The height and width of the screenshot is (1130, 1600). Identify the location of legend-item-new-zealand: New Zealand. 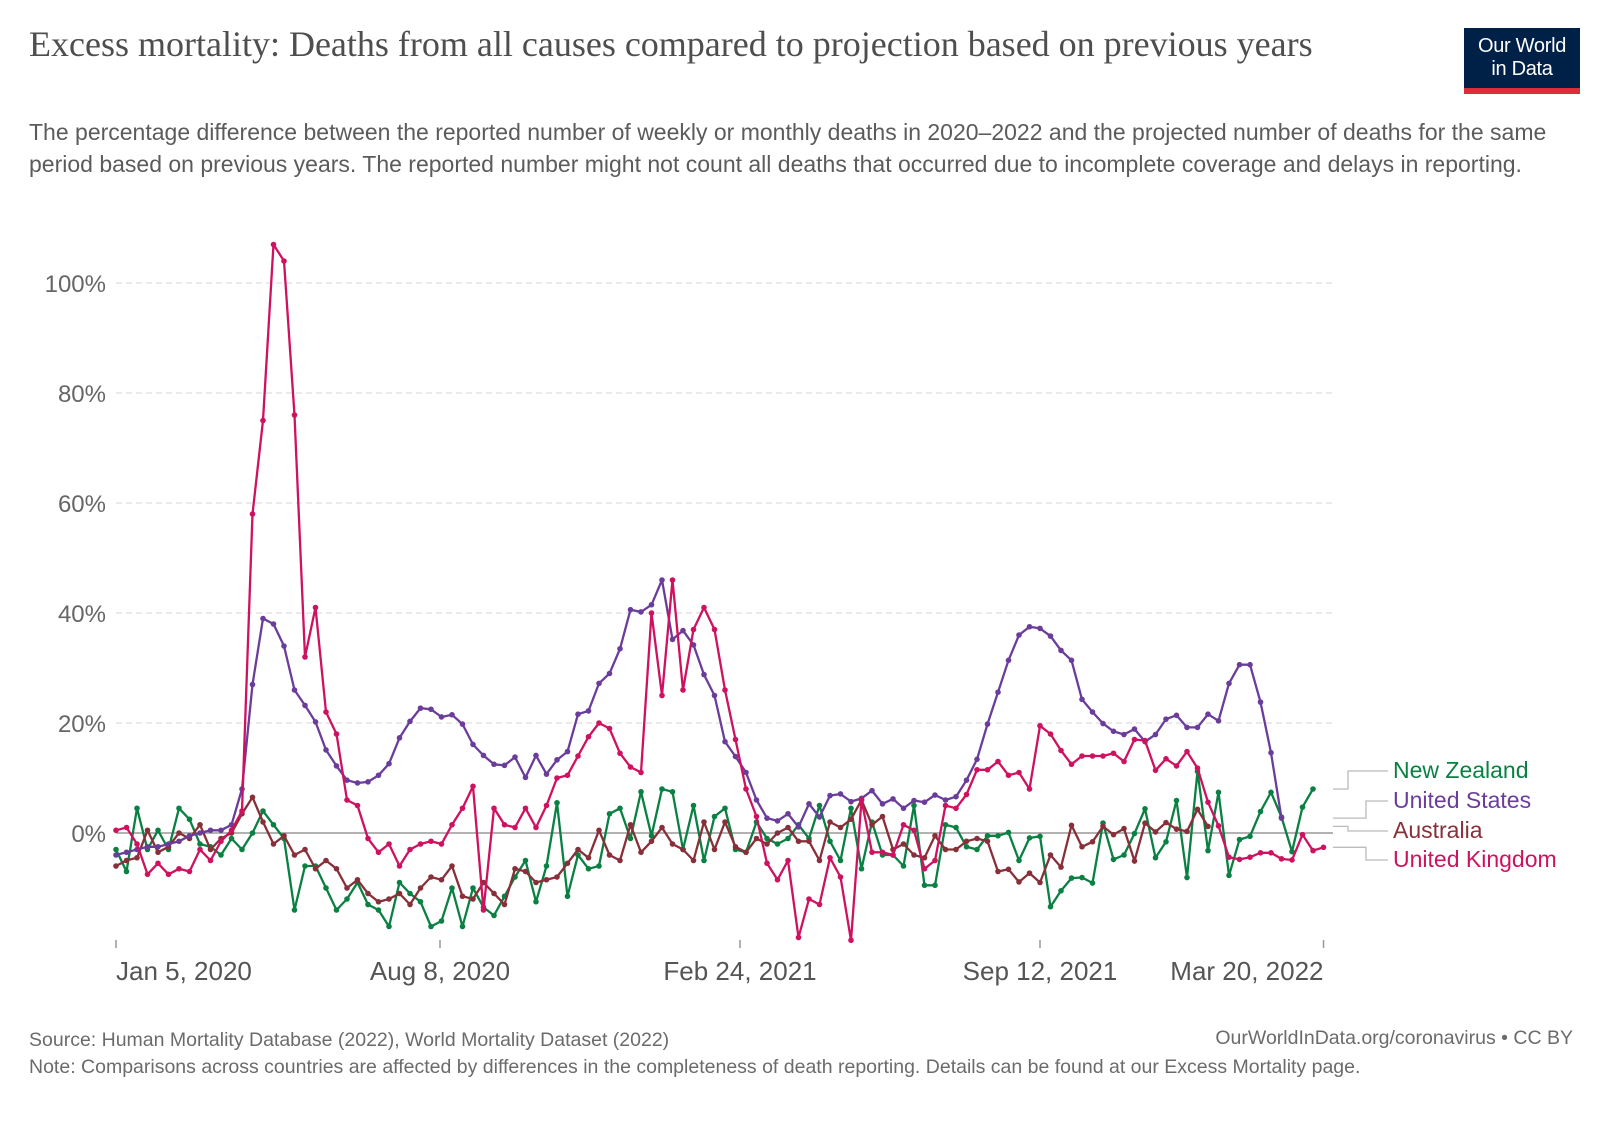
(1461, 770).